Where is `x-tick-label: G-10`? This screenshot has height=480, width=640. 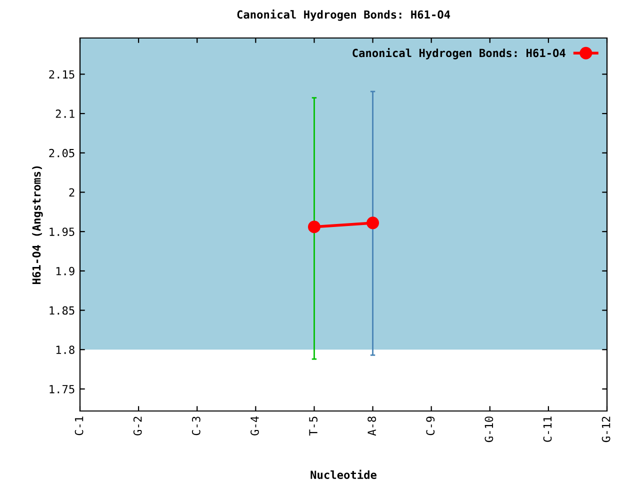 x-tick-label: G-10 is located at coordinates (489, 429).